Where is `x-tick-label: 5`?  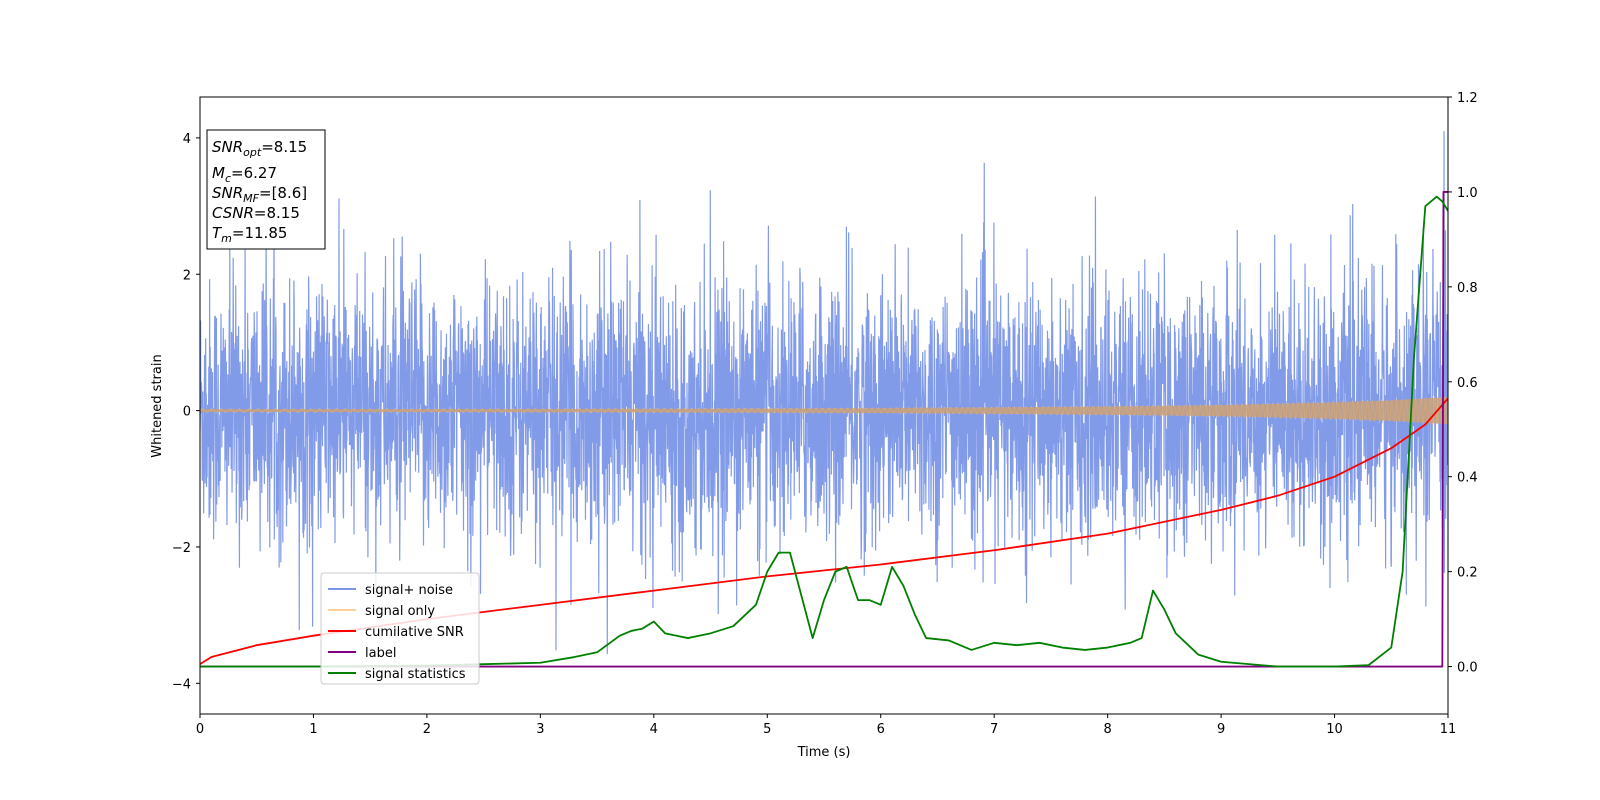
x-tick-label: 5 is located at coordinates (767, 729).